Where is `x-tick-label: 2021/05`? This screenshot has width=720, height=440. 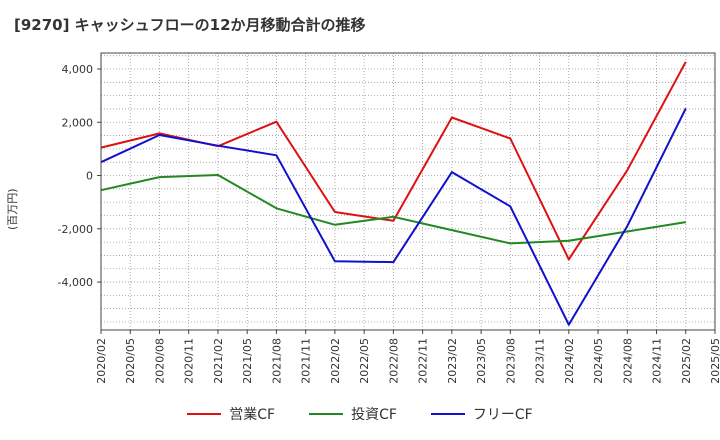
x-tick-label: 2021/05 is located at coordinates (247, 361).